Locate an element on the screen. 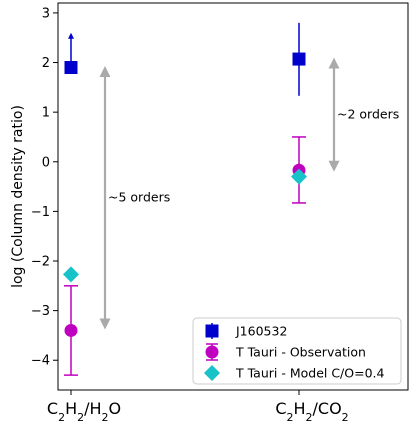 The width and height of the screenshot is (415, 421). y-tick-label: 2 is located at coordinates (46, 63).